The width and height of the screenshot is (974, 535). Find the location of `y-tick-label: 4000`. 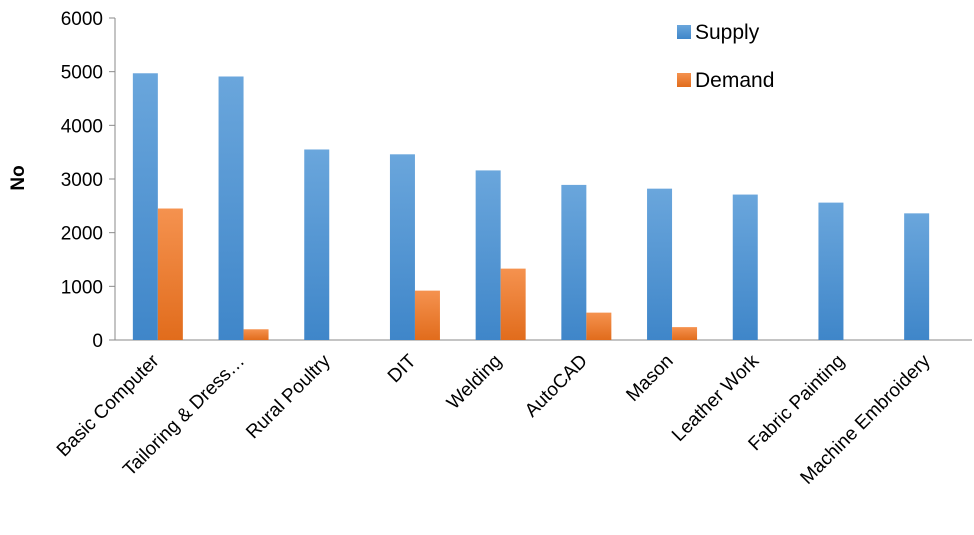

y-tick-label: 4000 is located at coordinates (82, 126).